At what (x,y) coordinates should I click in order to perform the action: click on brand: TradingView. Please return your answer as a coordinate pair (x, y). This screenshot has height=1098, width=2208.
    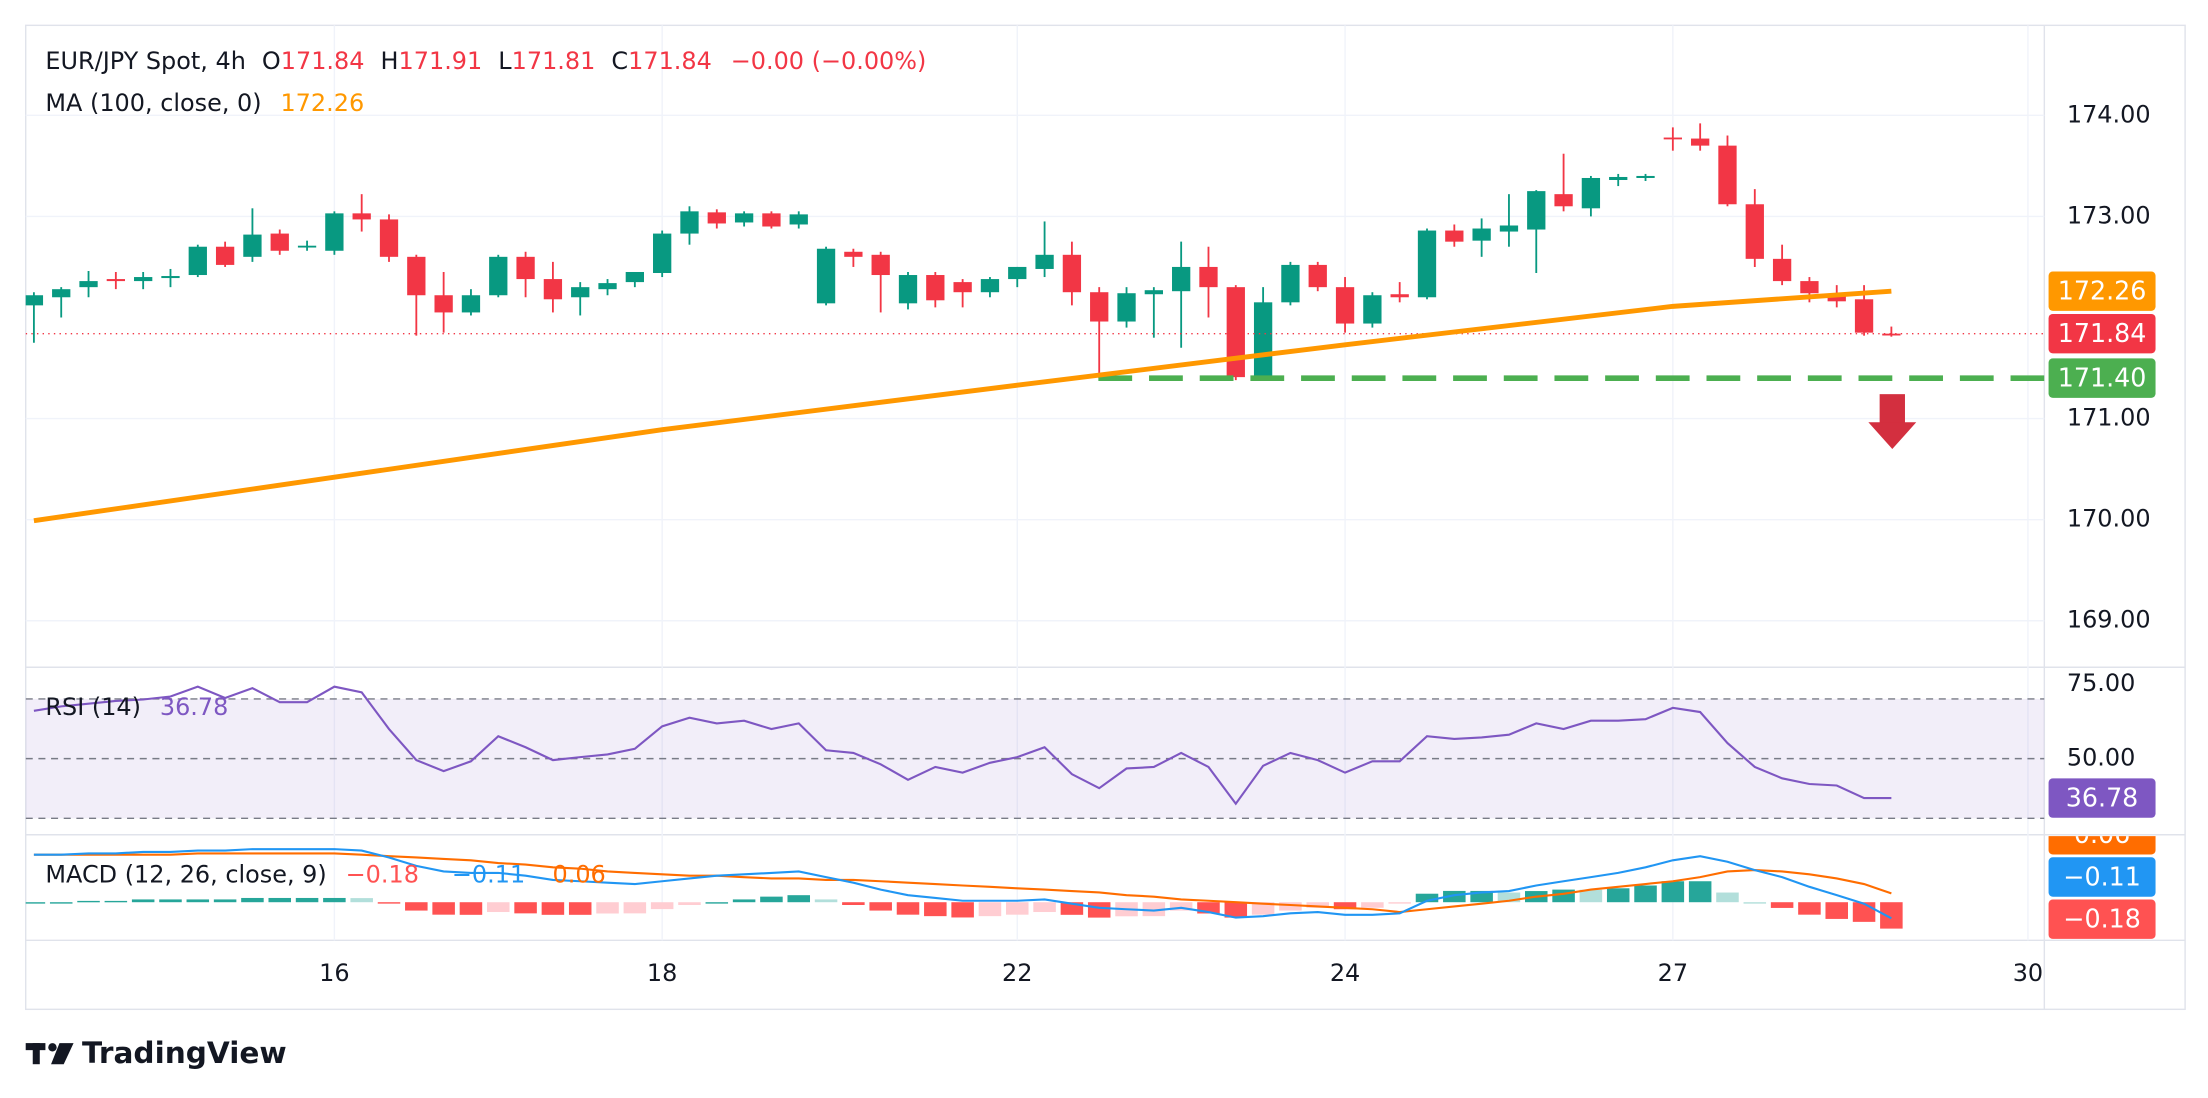
    Looking at the image, I should click on (184, 1053).